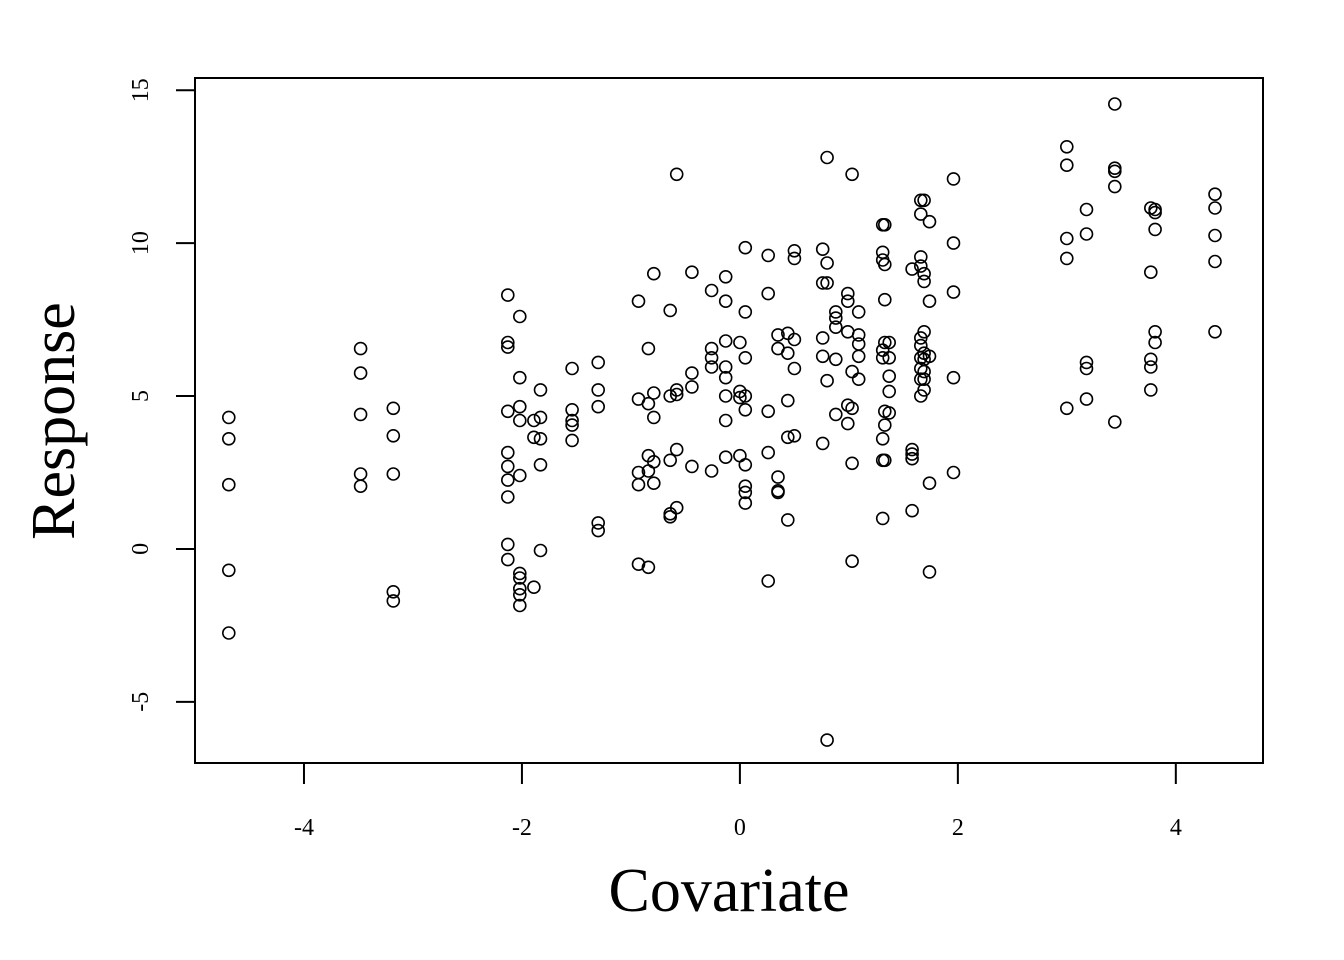 The height and width of the screenshot is (960, 1344). Describe the element at coordinates (141, 549) in the screenshot. I see `y-tick-label: 0` at that location.